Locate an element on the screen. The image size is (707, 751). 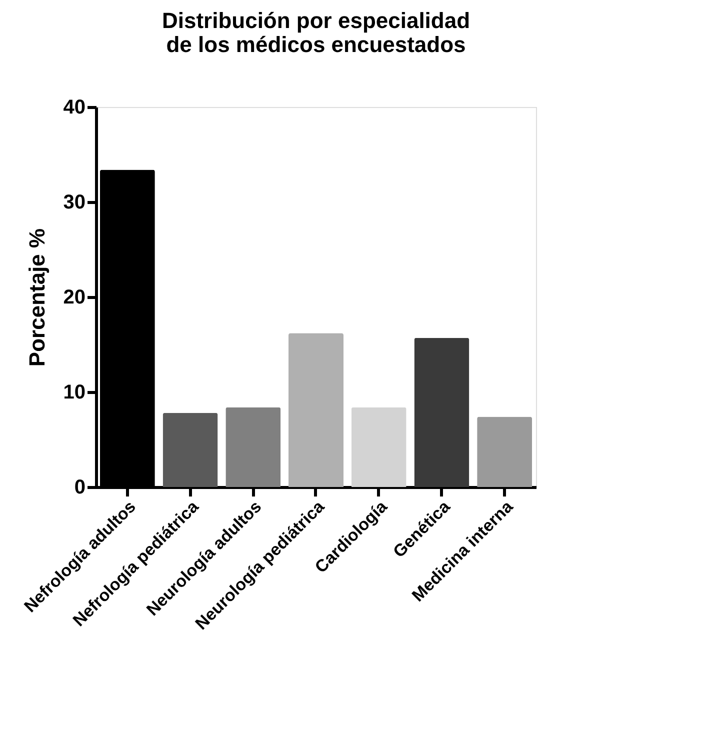
chart-title: Distribución por especialidad de los médicos encuestados is located at coordinates (316, 32).